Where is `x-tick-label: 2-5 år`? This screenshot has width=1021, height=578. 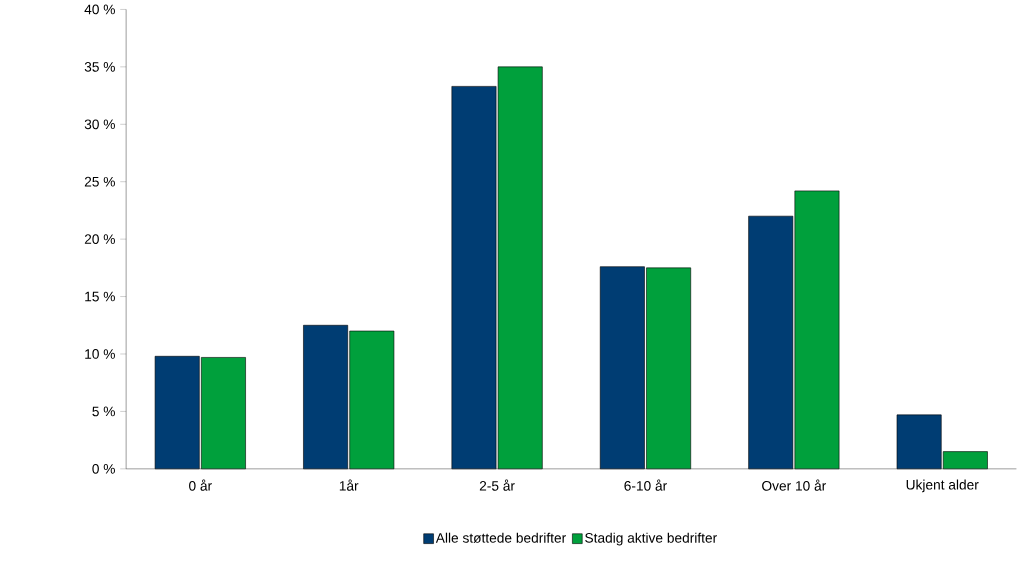 x-tick-label: 2-5 år is located at coordinates (497, 485).